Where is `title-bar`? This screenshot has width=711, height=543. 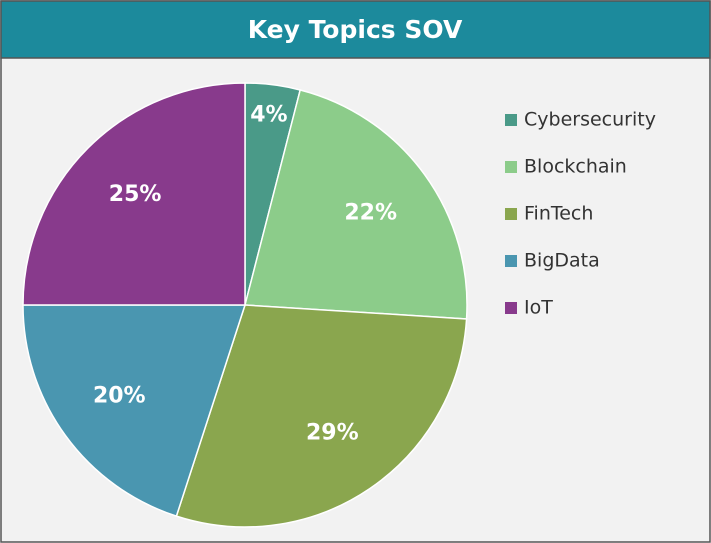
title-bar is located at coordinates (355, 29).